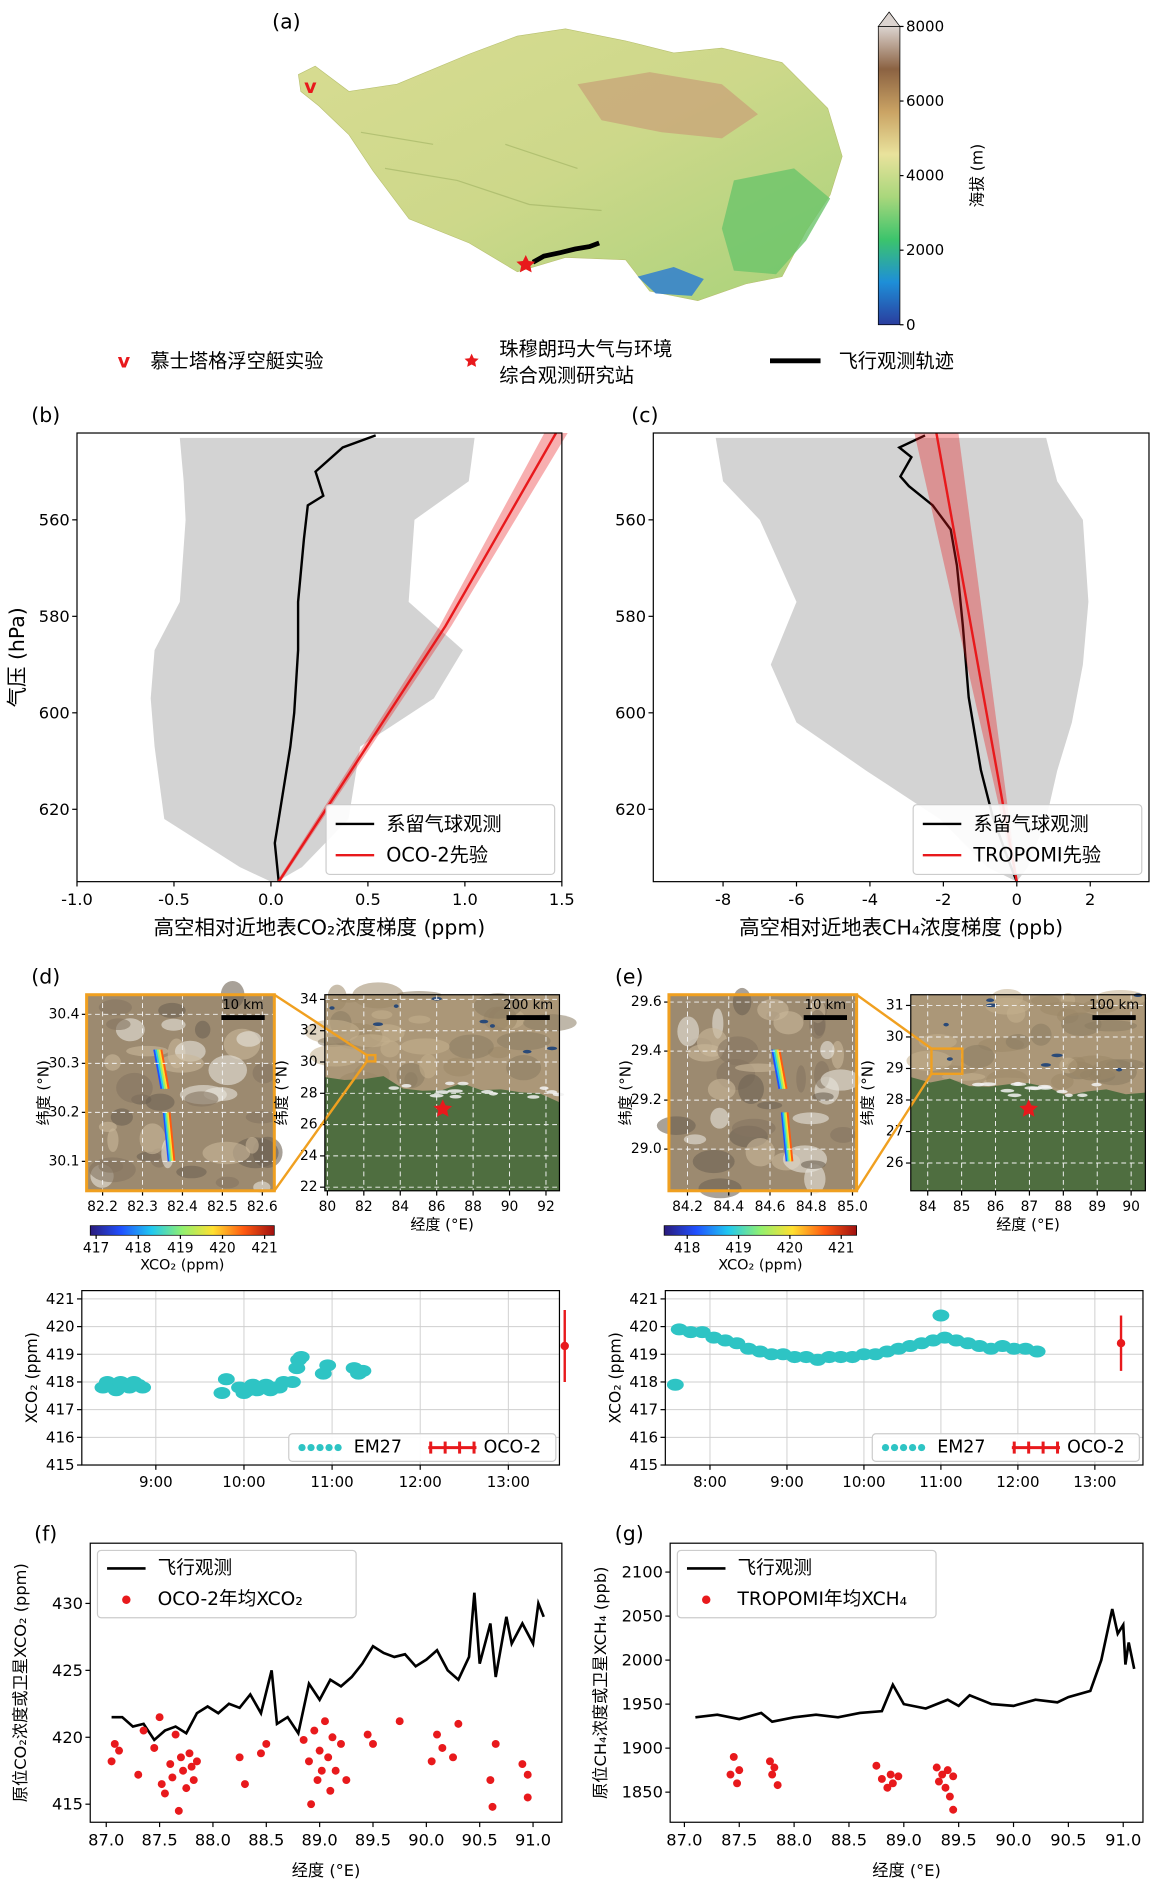 This screenshot has height=1886, width=1155. Describe the element at coordinates (1097, 1207) in the screenshot. I see `x-tick-label: 89` at that location.